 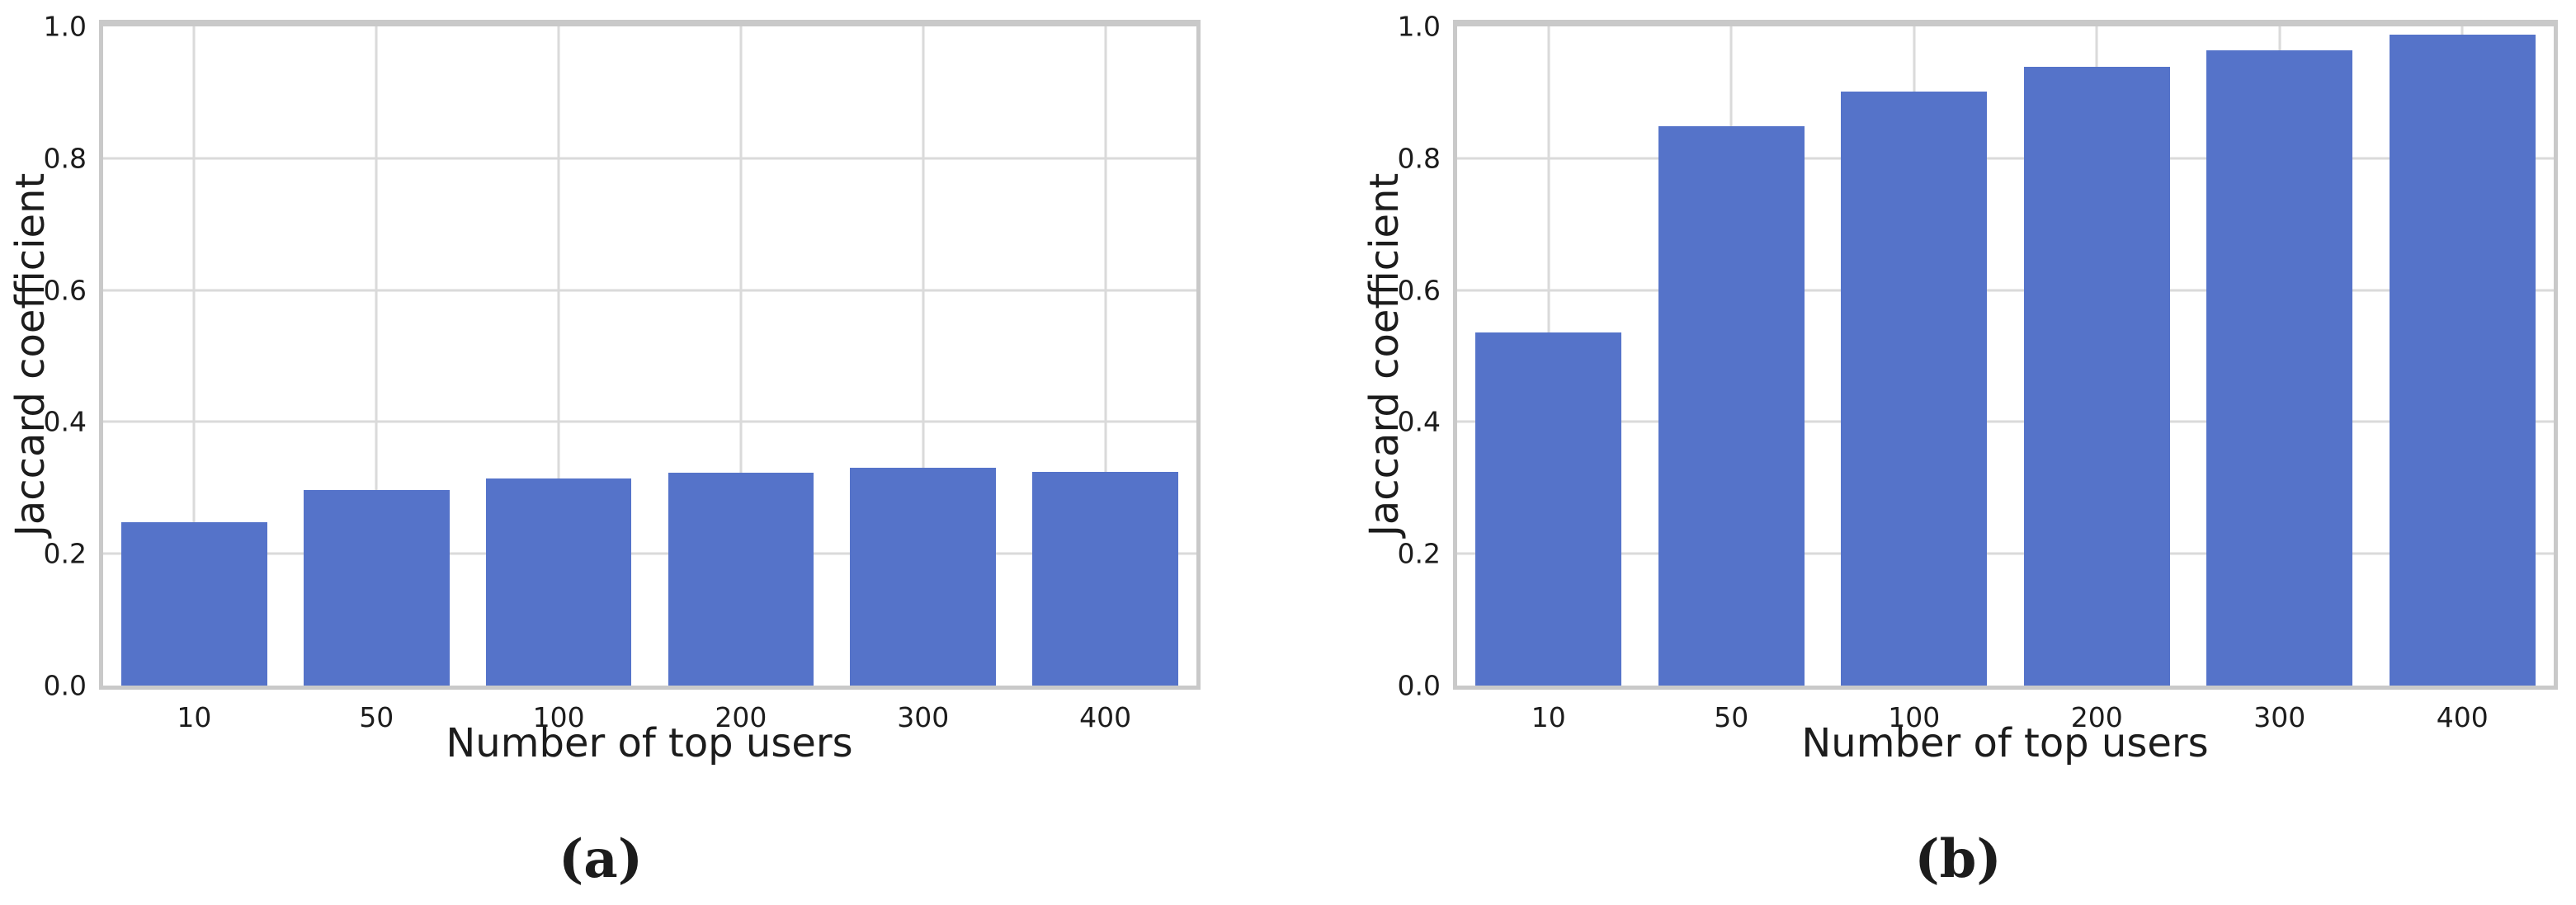 I want to click on x-axis-label-left: Number of top users, so click(x=649, y=743).